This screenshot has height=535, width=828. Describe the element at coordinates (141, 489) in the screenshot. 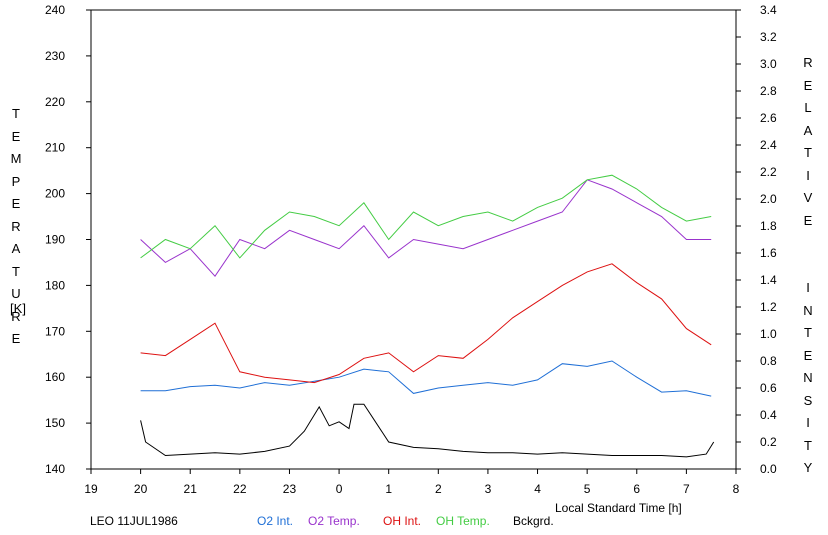

I see `x-tick-label: 20` at that location.